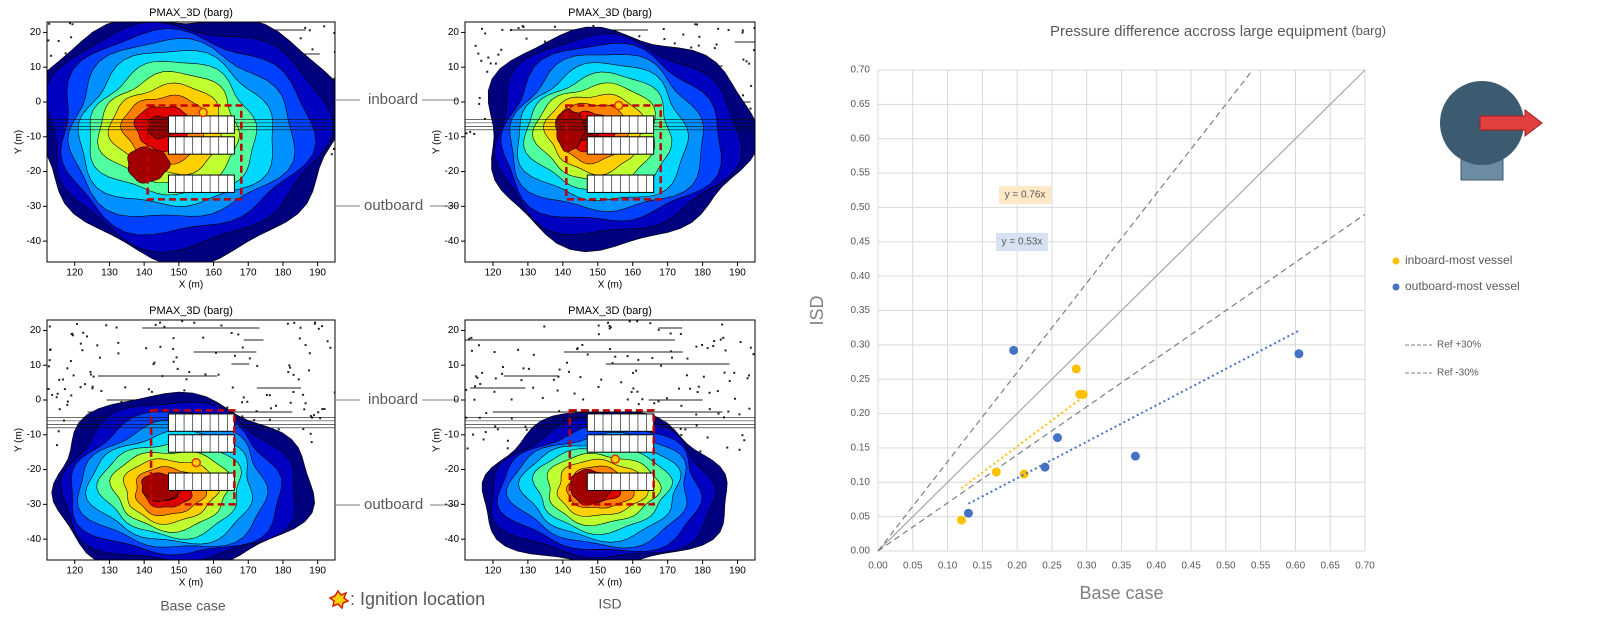 The height and width of the screenshot is (628, 1600). I want to click on y-tick-label: 0.30, so click(861, 344).